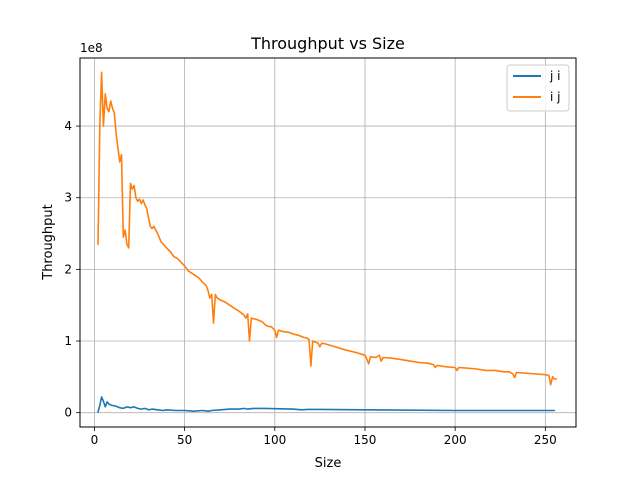 This screenshot has width=640, height=480. Describe the element at coordinates (95, 440) in the screenshot. I see `x-tick-label: 0` at that location.